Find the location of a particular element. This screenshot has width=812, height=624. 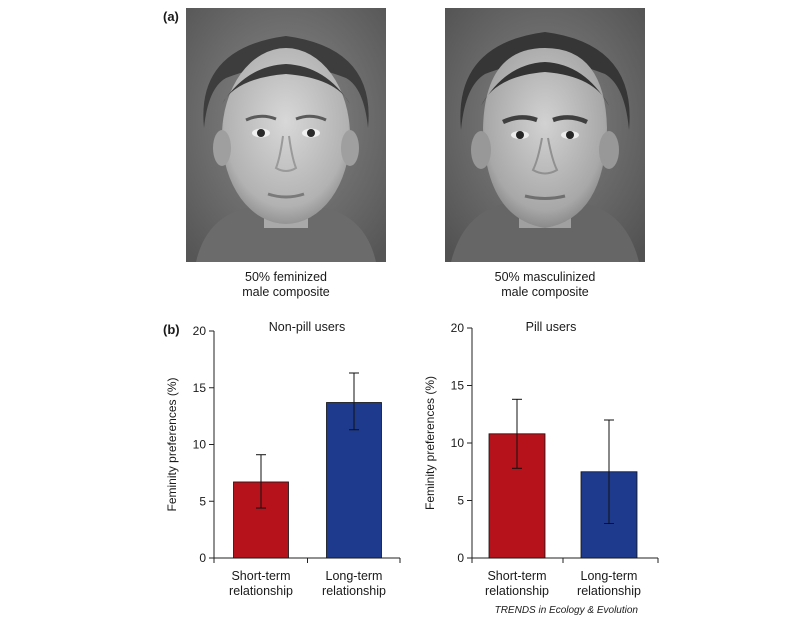

pill-chart-title: Pill users is located at coordinates (551, 327).